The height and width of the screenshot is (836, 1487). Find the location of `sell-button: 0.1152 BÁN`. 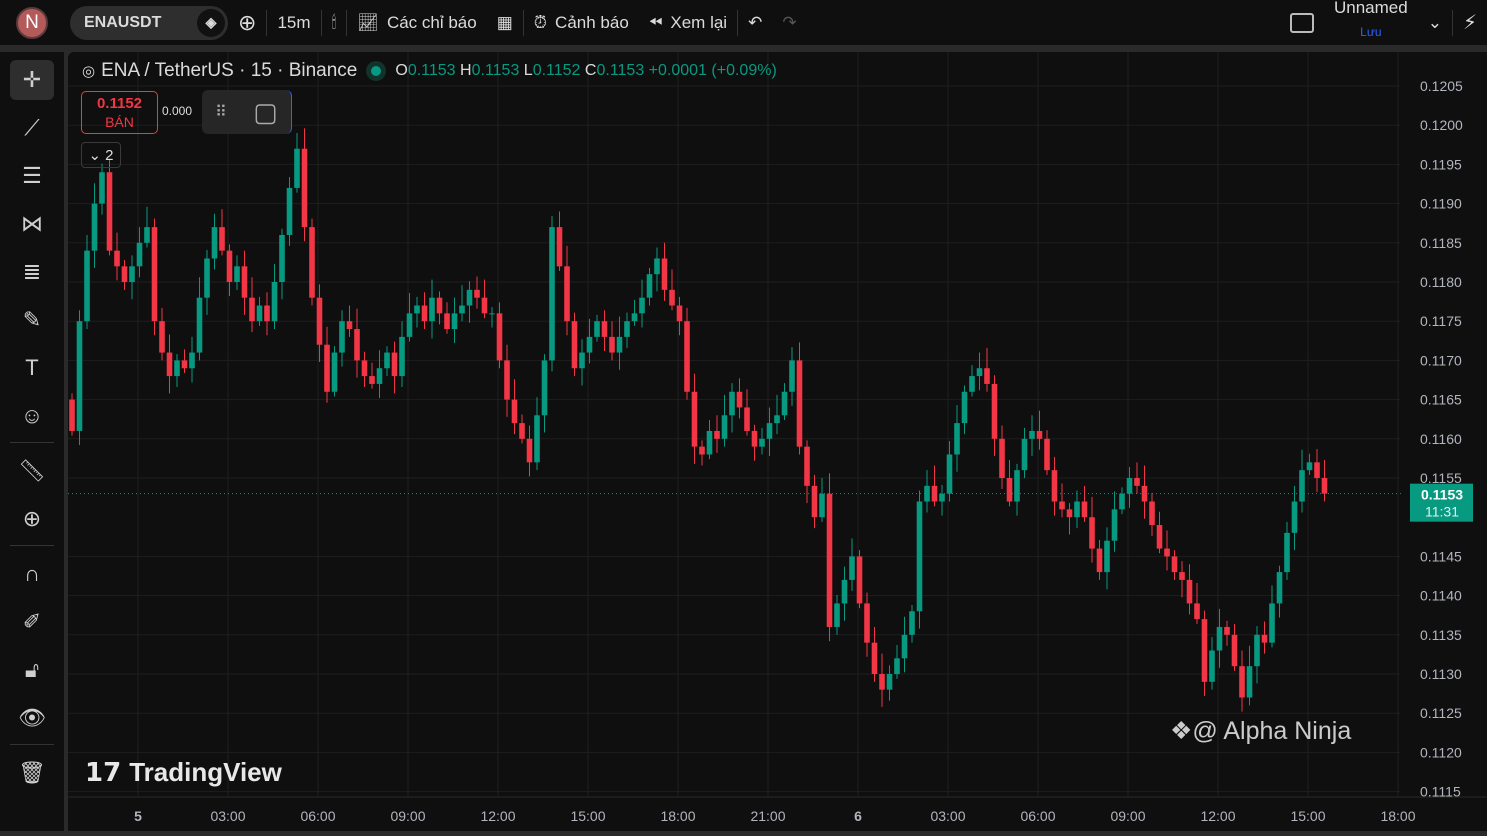

sell-button: 0.1152 BÁN is located at coordinates (119, 112).